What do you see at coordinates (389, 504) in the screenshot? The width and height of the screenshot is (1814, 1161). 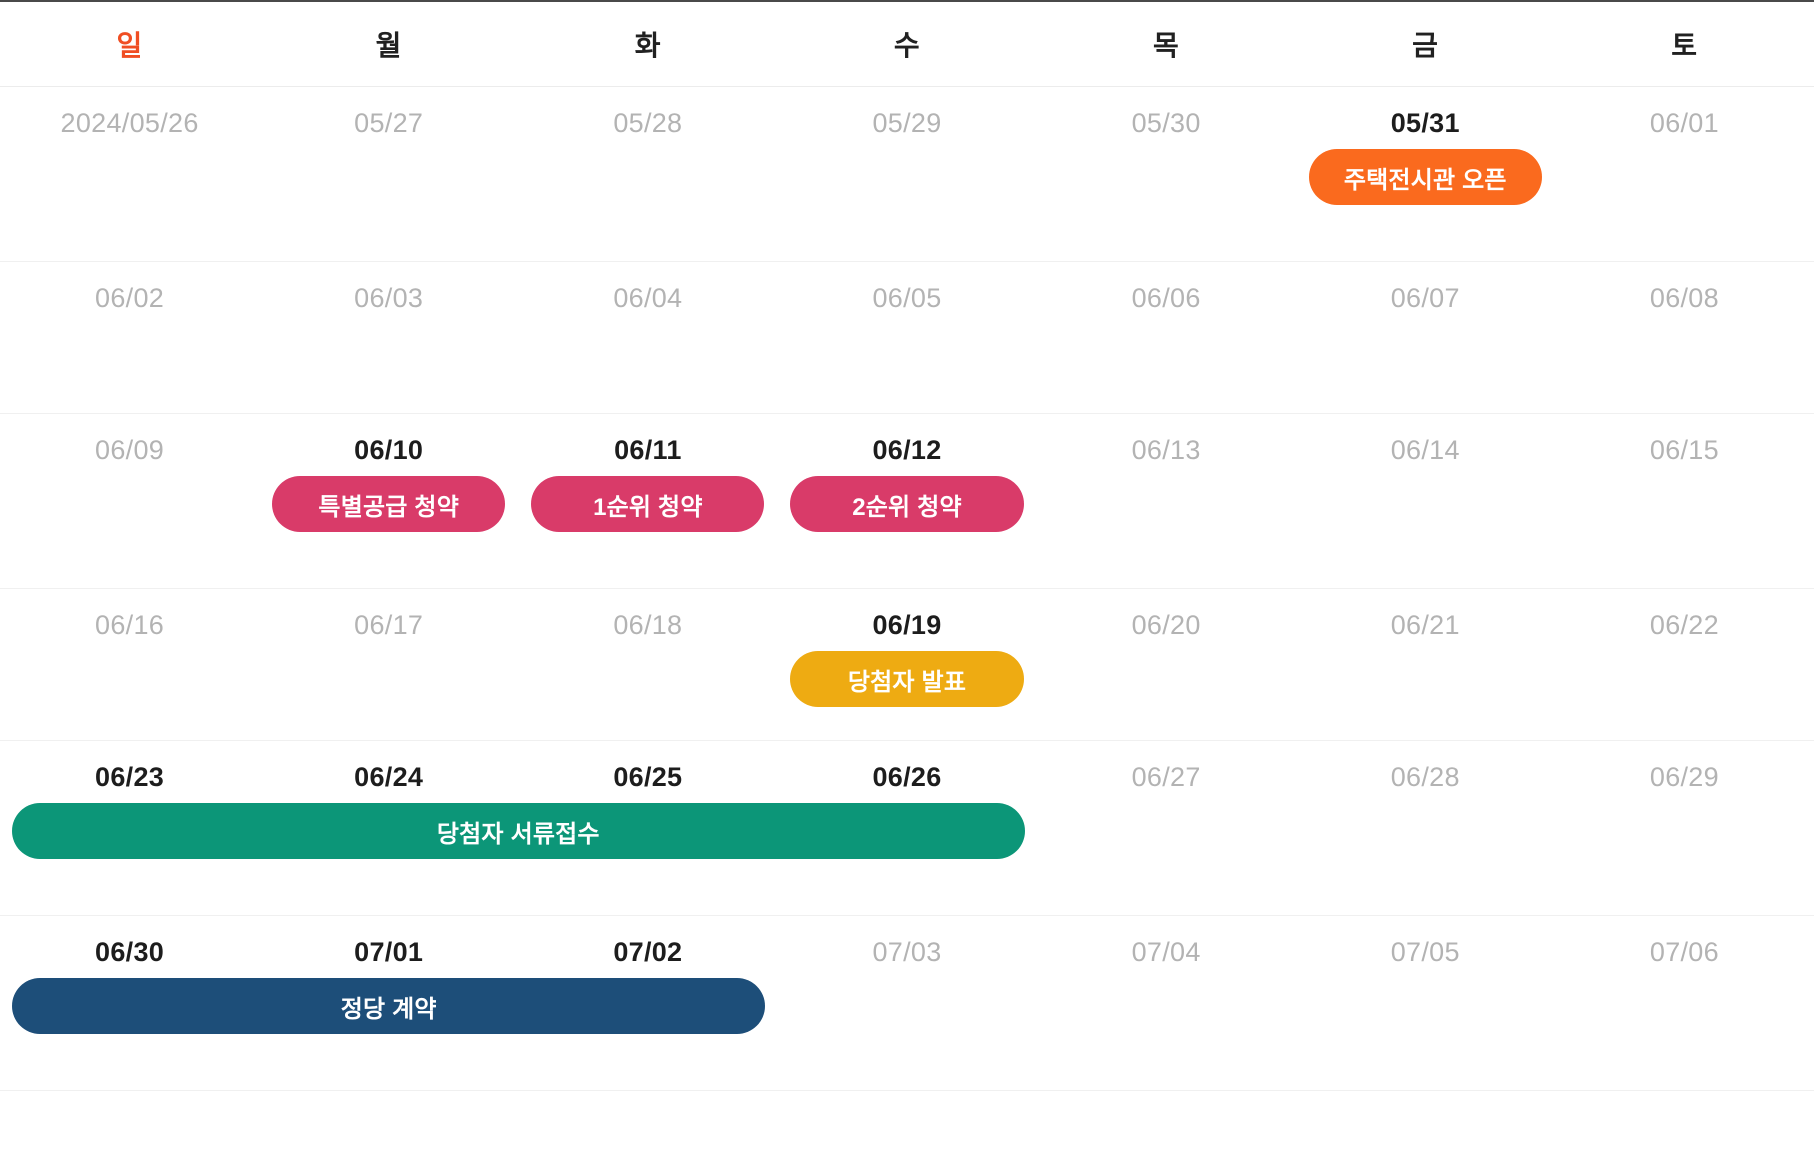 I see `event-badge-special-supply: 특별공급 청약` at bounding box center [389, 504].